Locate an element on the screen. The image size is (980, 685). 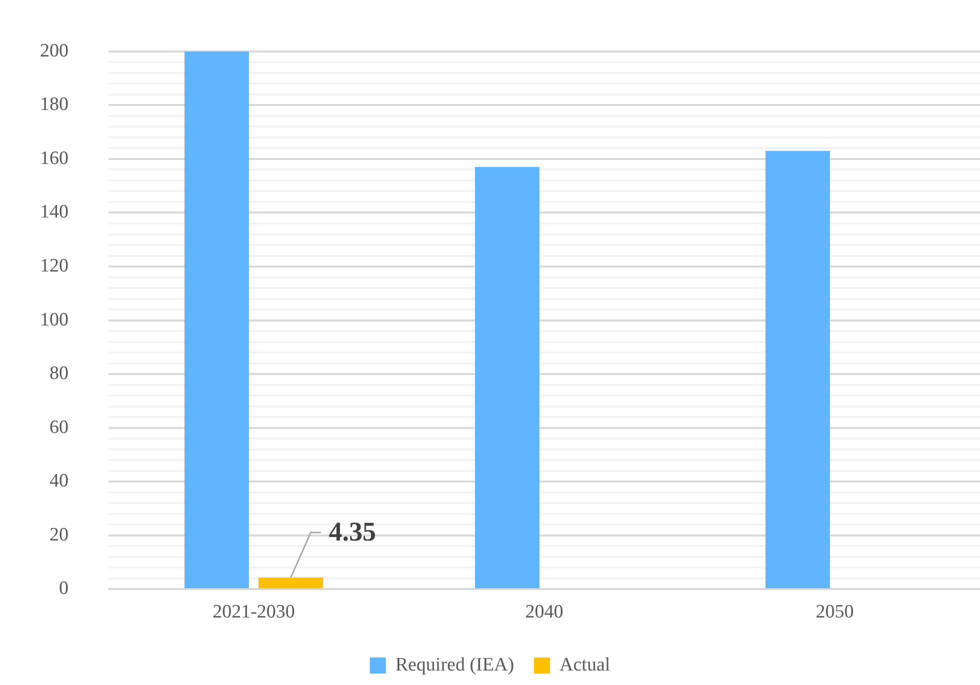
y-tick-label: 200 is located at coordinates (54, 51).